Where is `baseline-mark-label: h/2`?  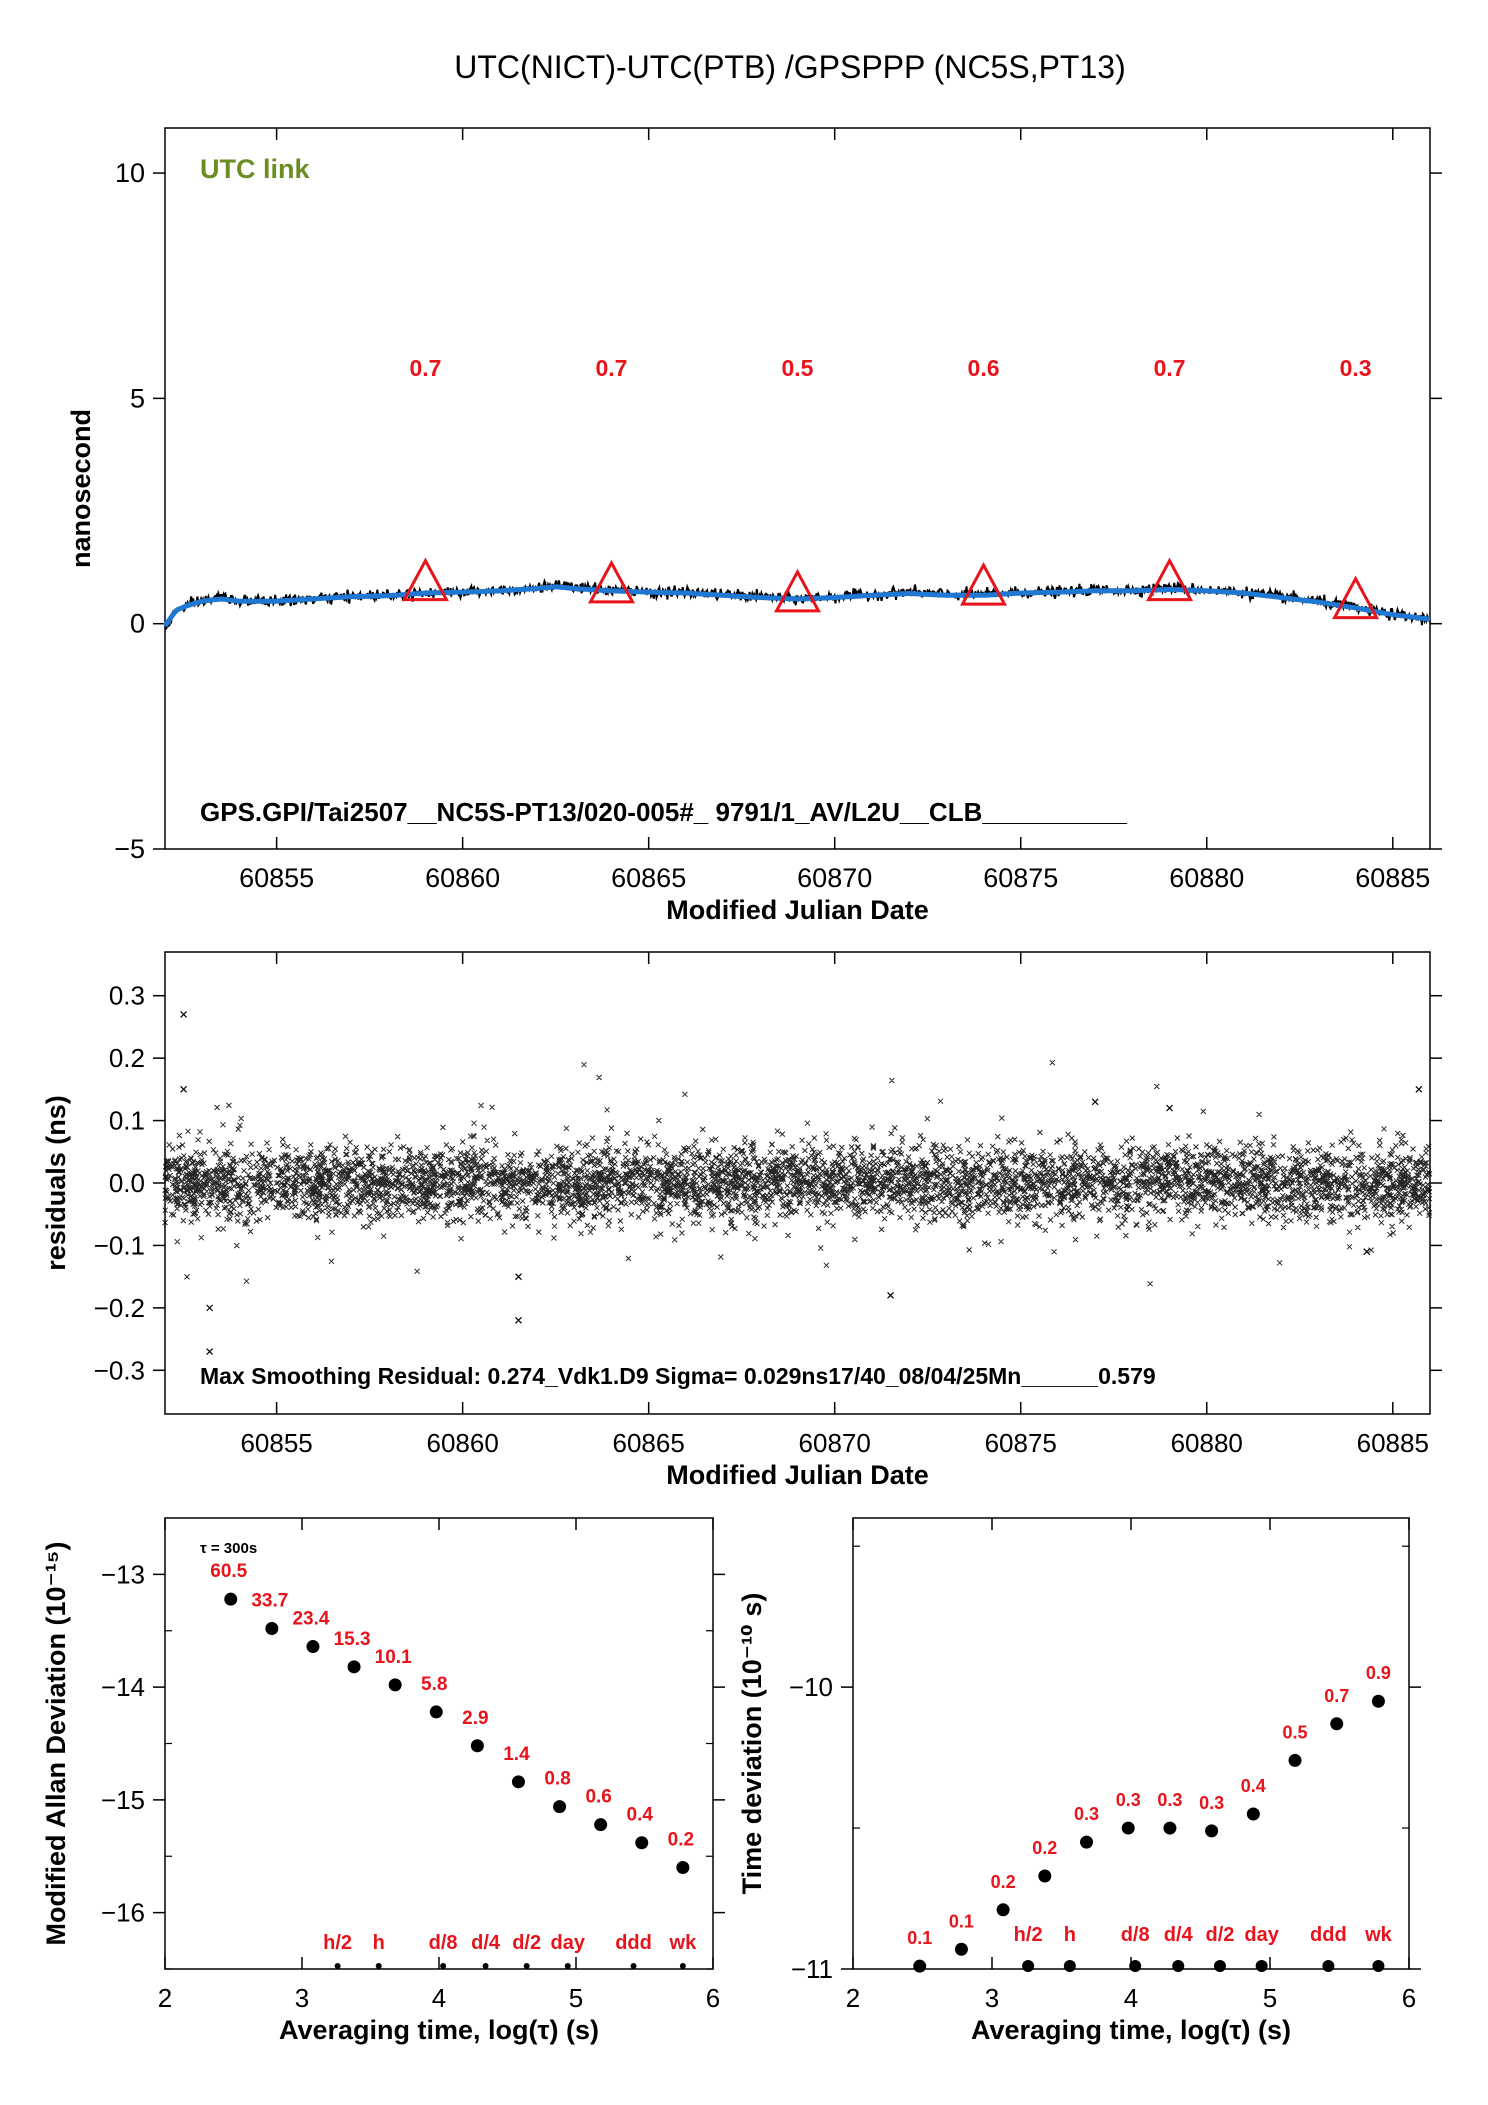
baseline-mark-label: h/2 is located at coordinates (337, 1943).